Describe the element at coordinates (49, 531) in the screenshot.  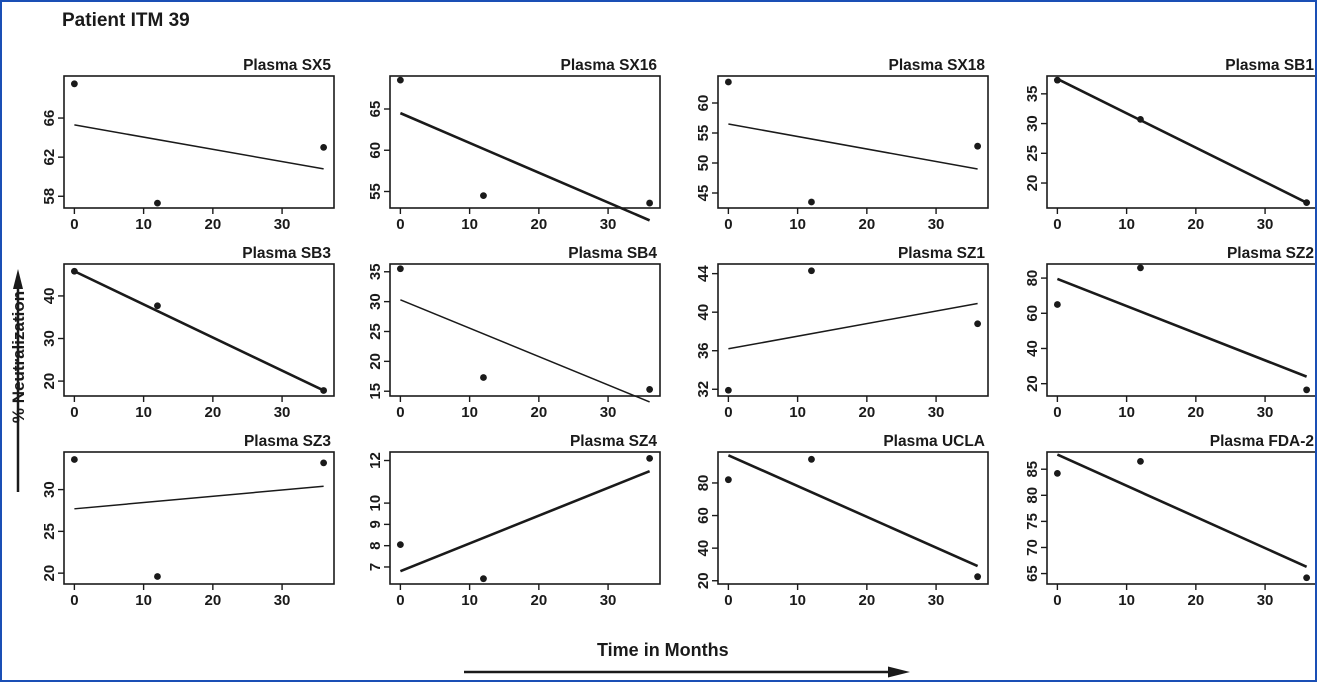
I see `panel-9-ytick-label: 25` at that location.